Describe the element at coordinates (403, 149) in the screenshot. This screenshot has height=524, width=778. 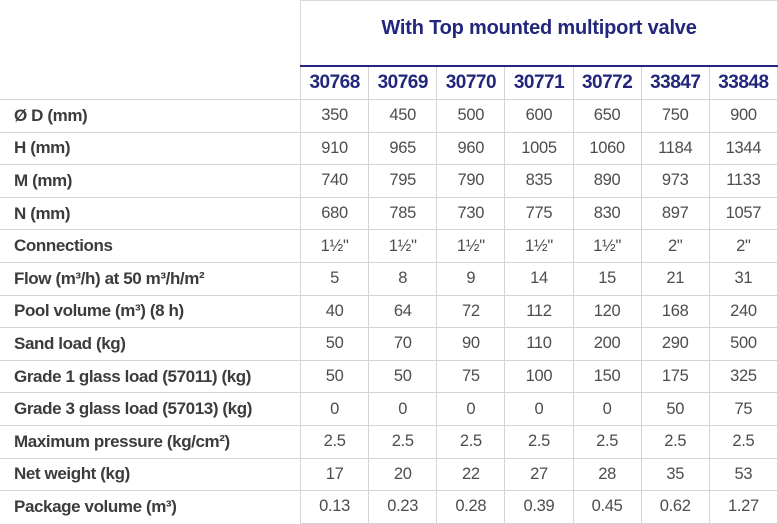
I see `spec-value: 965` at that location.